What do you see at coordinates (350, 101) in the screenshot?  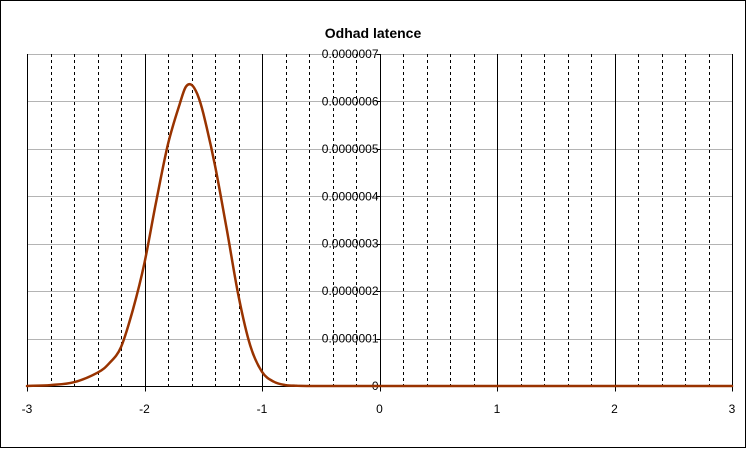 I see `y-tick-label: 0.0000006` at bounding box center [350, 101].